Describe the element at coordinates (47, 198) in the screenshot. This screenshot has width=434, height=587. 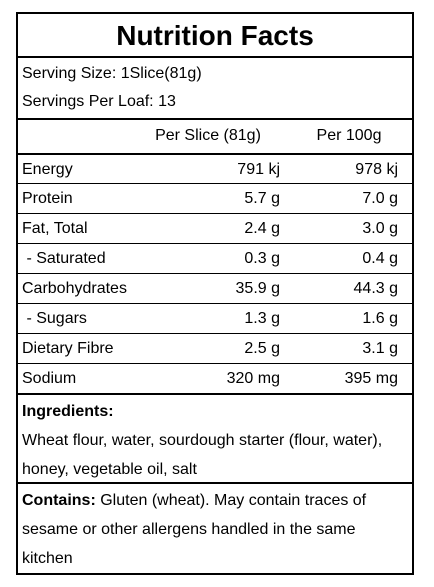
I see `row-name: Protein` at that location.